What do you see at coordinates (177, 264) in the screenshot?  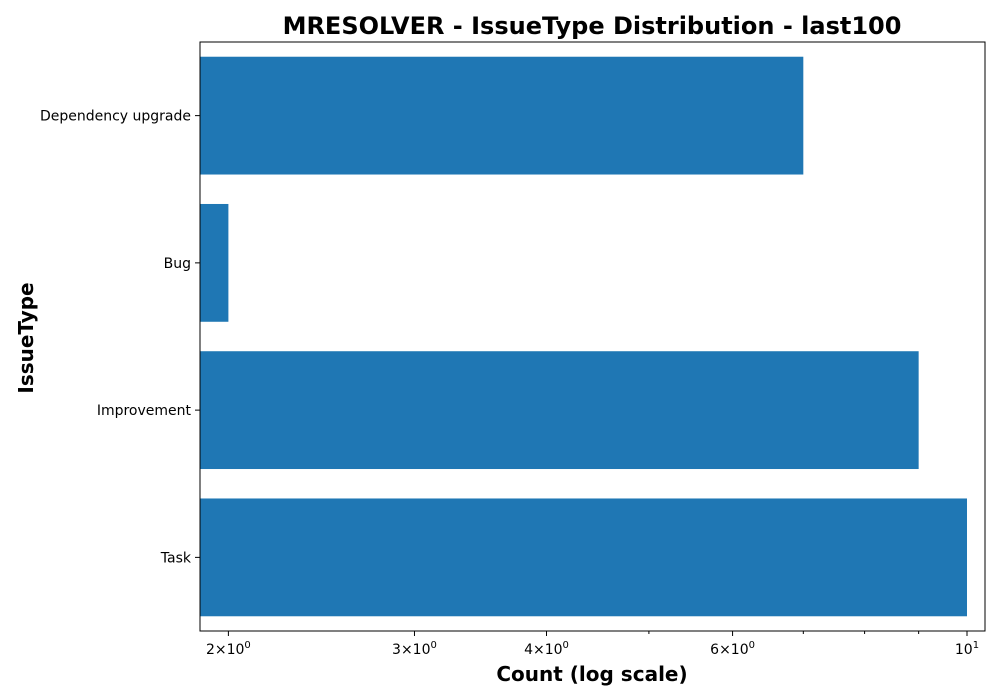 I see `y-tick-label: Bug` at bounding box center [177, 264].